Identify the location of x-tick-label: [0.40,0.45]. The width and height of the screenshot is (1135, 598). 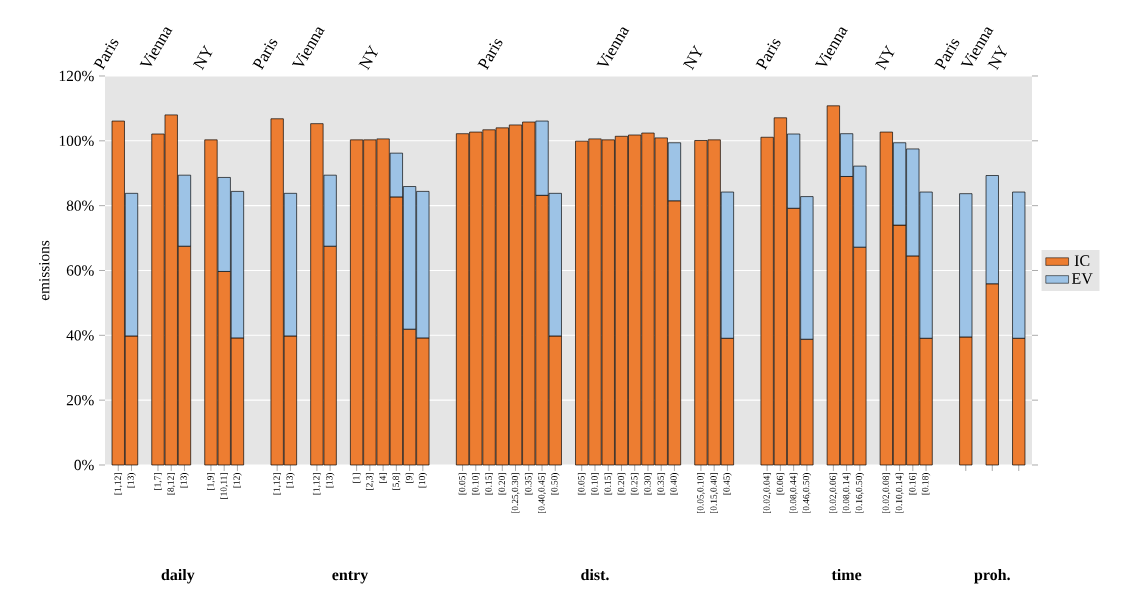
(542, 493).